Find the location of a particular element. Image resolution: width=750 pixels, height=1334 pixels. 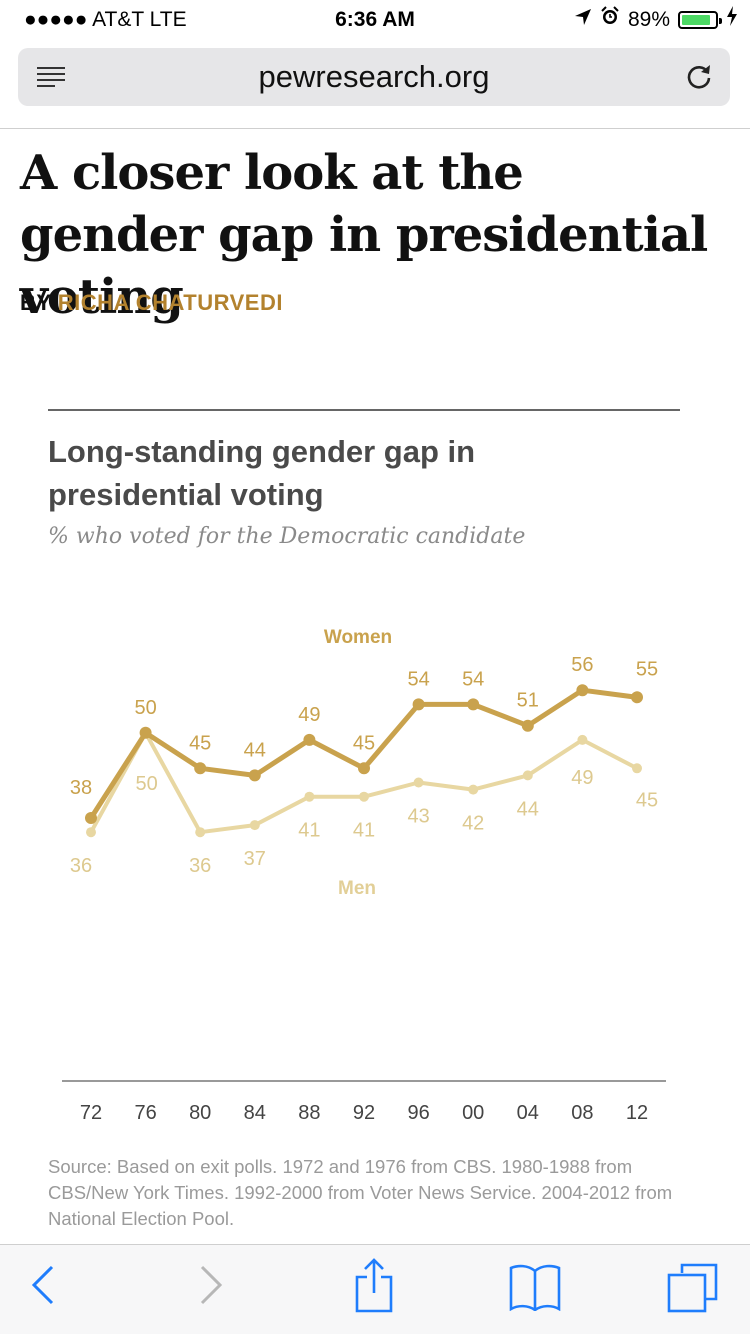

address-bar: pewresearch.org is located at coordinates (374, 77).